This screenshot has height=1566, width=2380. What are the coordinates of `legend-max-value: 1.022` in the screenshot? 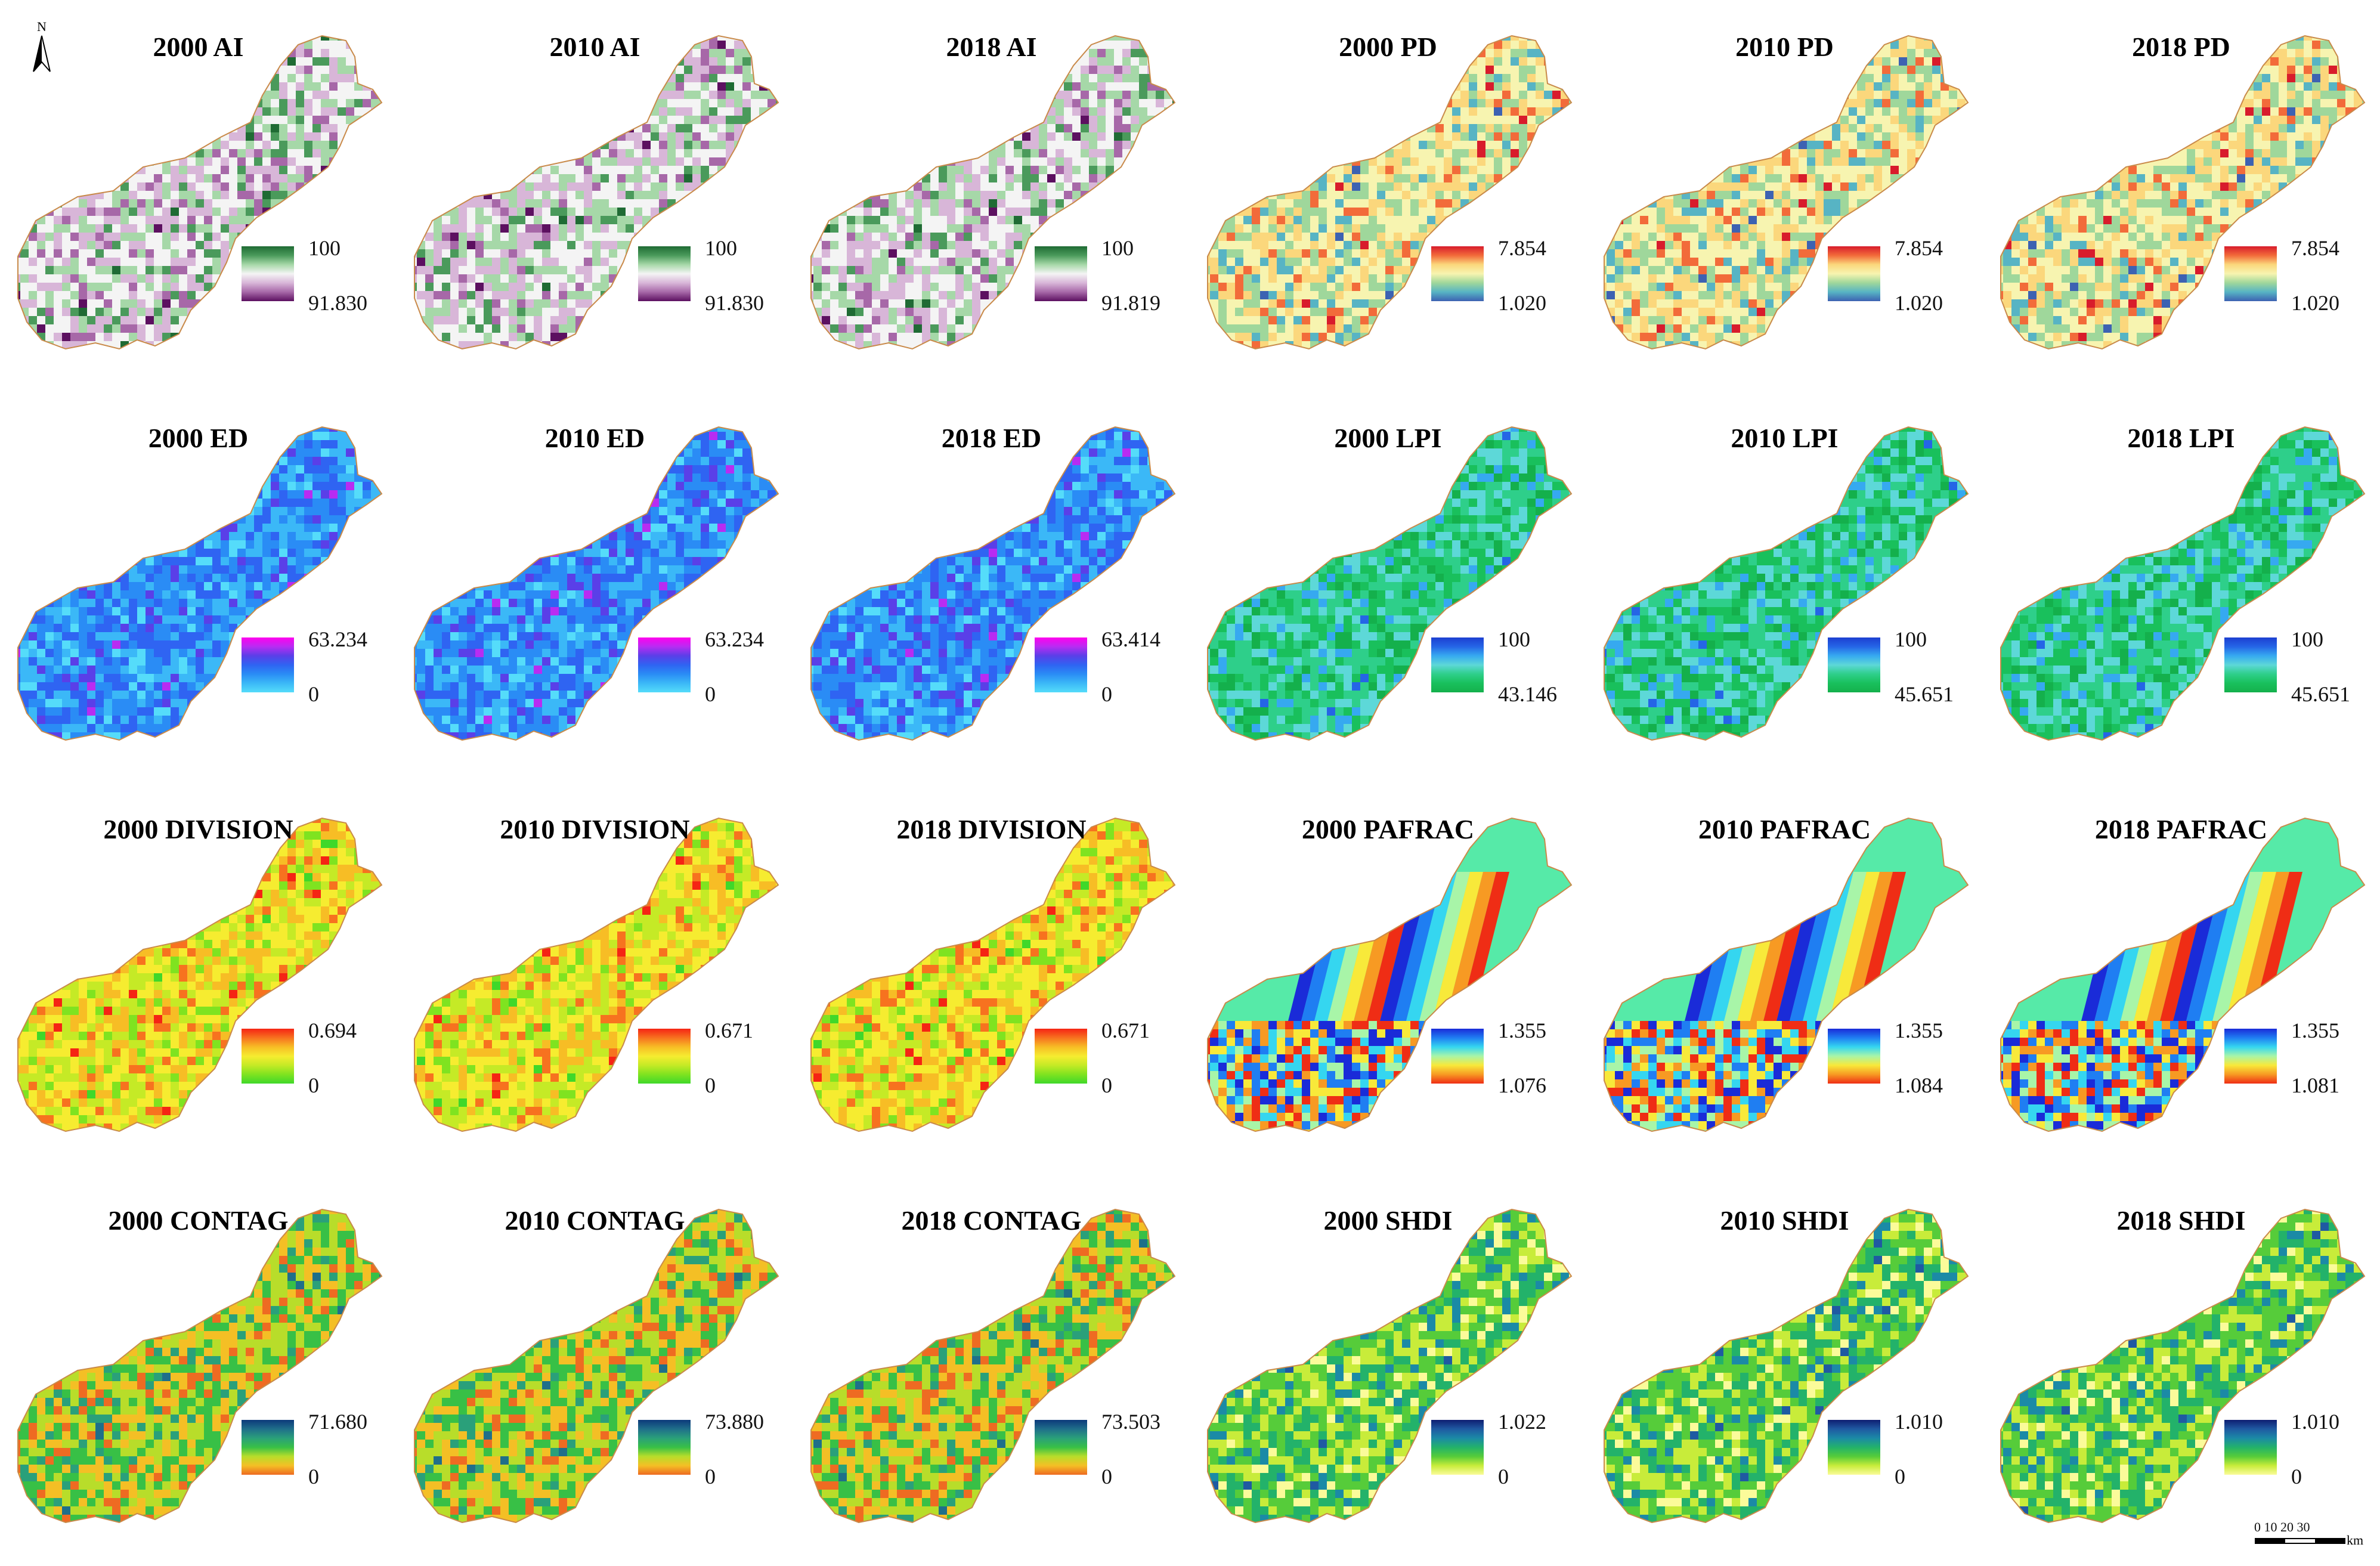 It's located at (1522, 1421).